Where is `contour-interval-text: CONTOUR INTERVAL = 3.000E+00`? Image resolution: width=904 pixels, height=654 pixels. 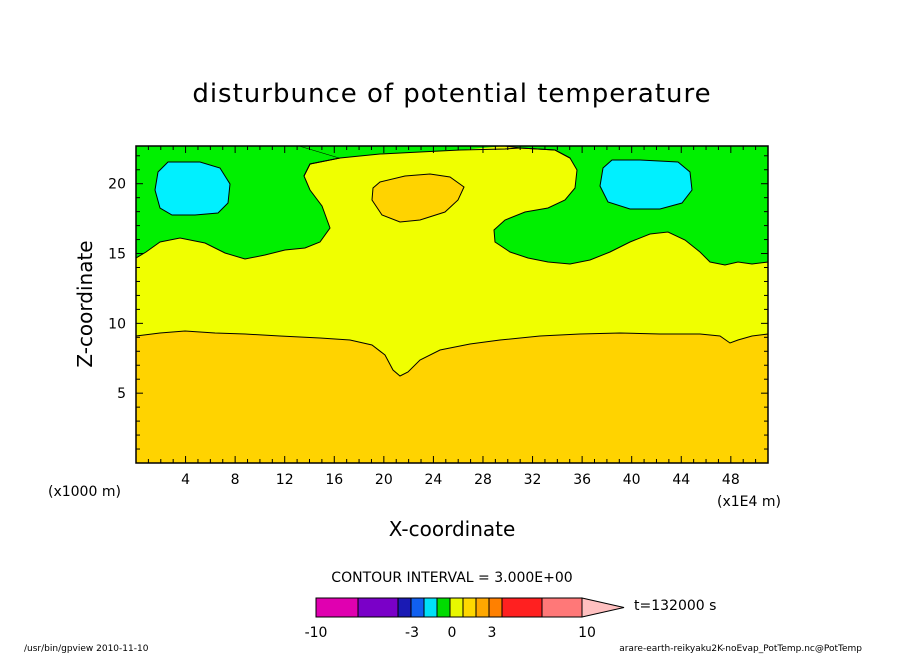
contour-interval-text: CONTOUR INTERVAL = 3.000E+00 is located at coordinates (451, 578).